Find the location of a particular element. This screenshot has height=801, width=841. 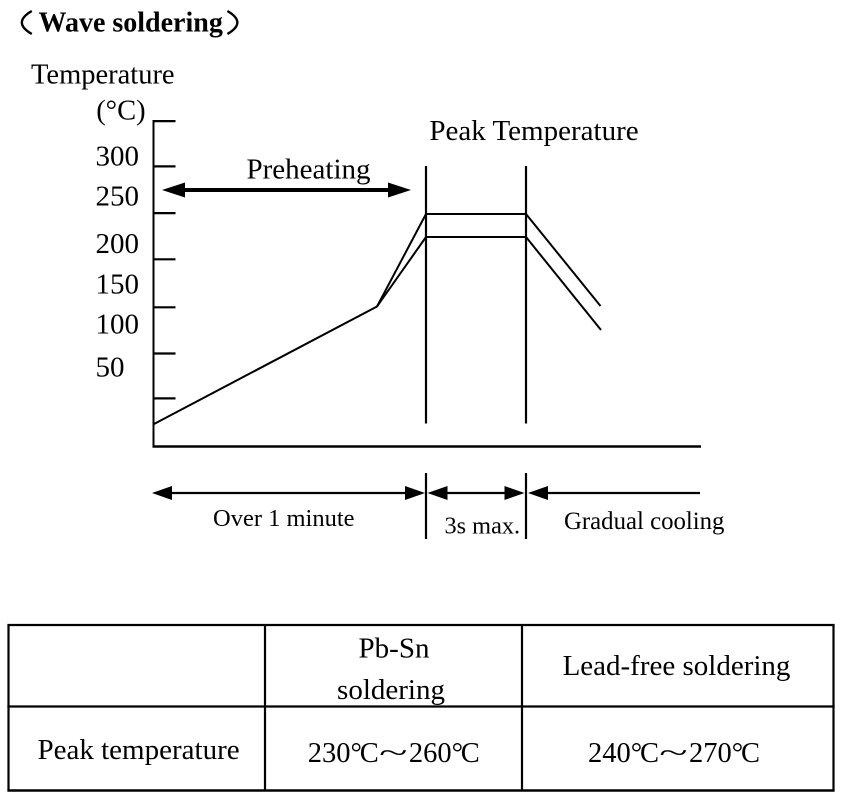

svg-text: 50 is located at coordinates (110, 367).